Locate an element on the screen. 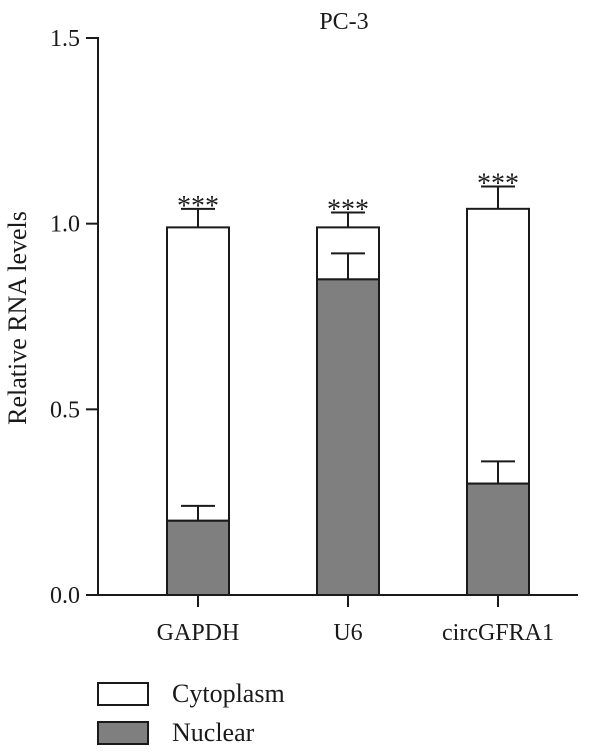 The height and width of the screenshot is (755, 600). y-axis-label: Relative RNA levels is located at coordinates (17, 318).